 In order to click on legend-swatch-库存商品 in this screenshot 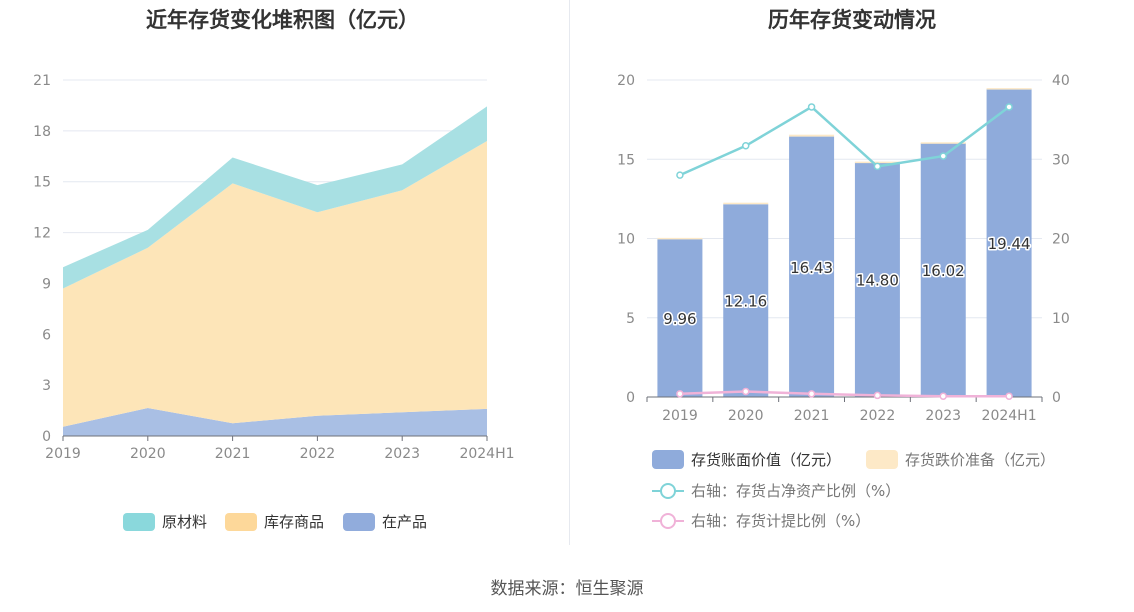, I will do `click(241, 522)`.